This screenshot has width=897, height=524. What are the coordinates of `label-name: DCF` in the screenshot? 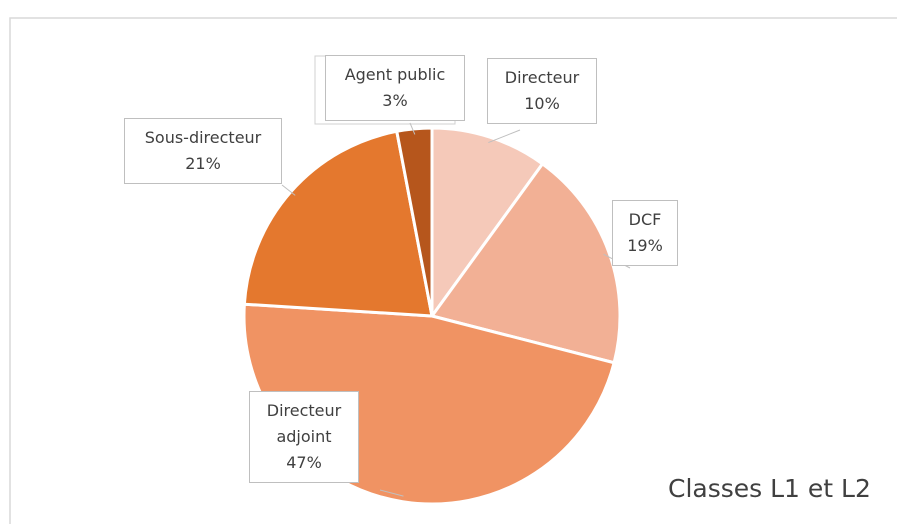 It's located at (645, 219).